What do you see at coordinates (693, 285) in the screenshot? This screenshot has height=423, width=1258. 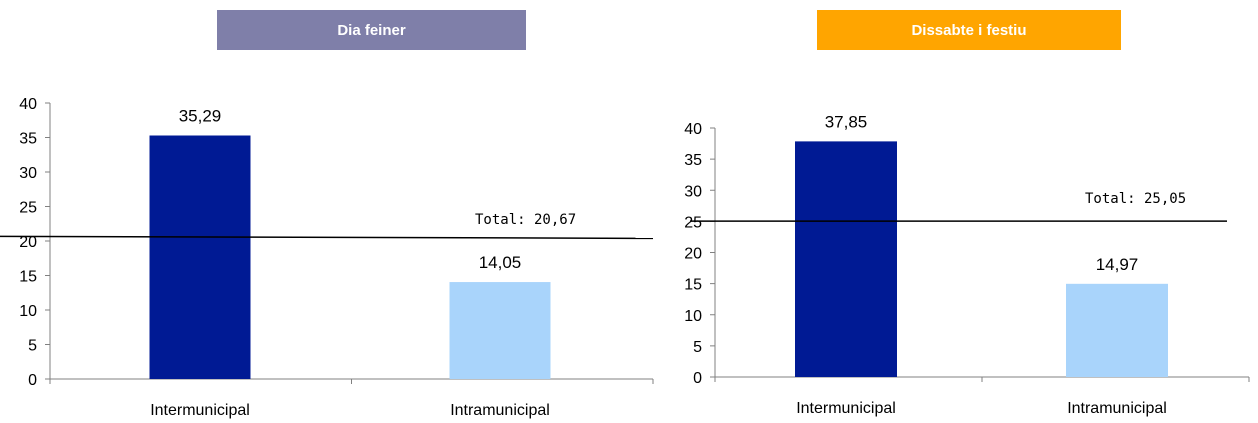 I see `chart-1-ytick-label-15: 15` at bounding box center [693, 285].